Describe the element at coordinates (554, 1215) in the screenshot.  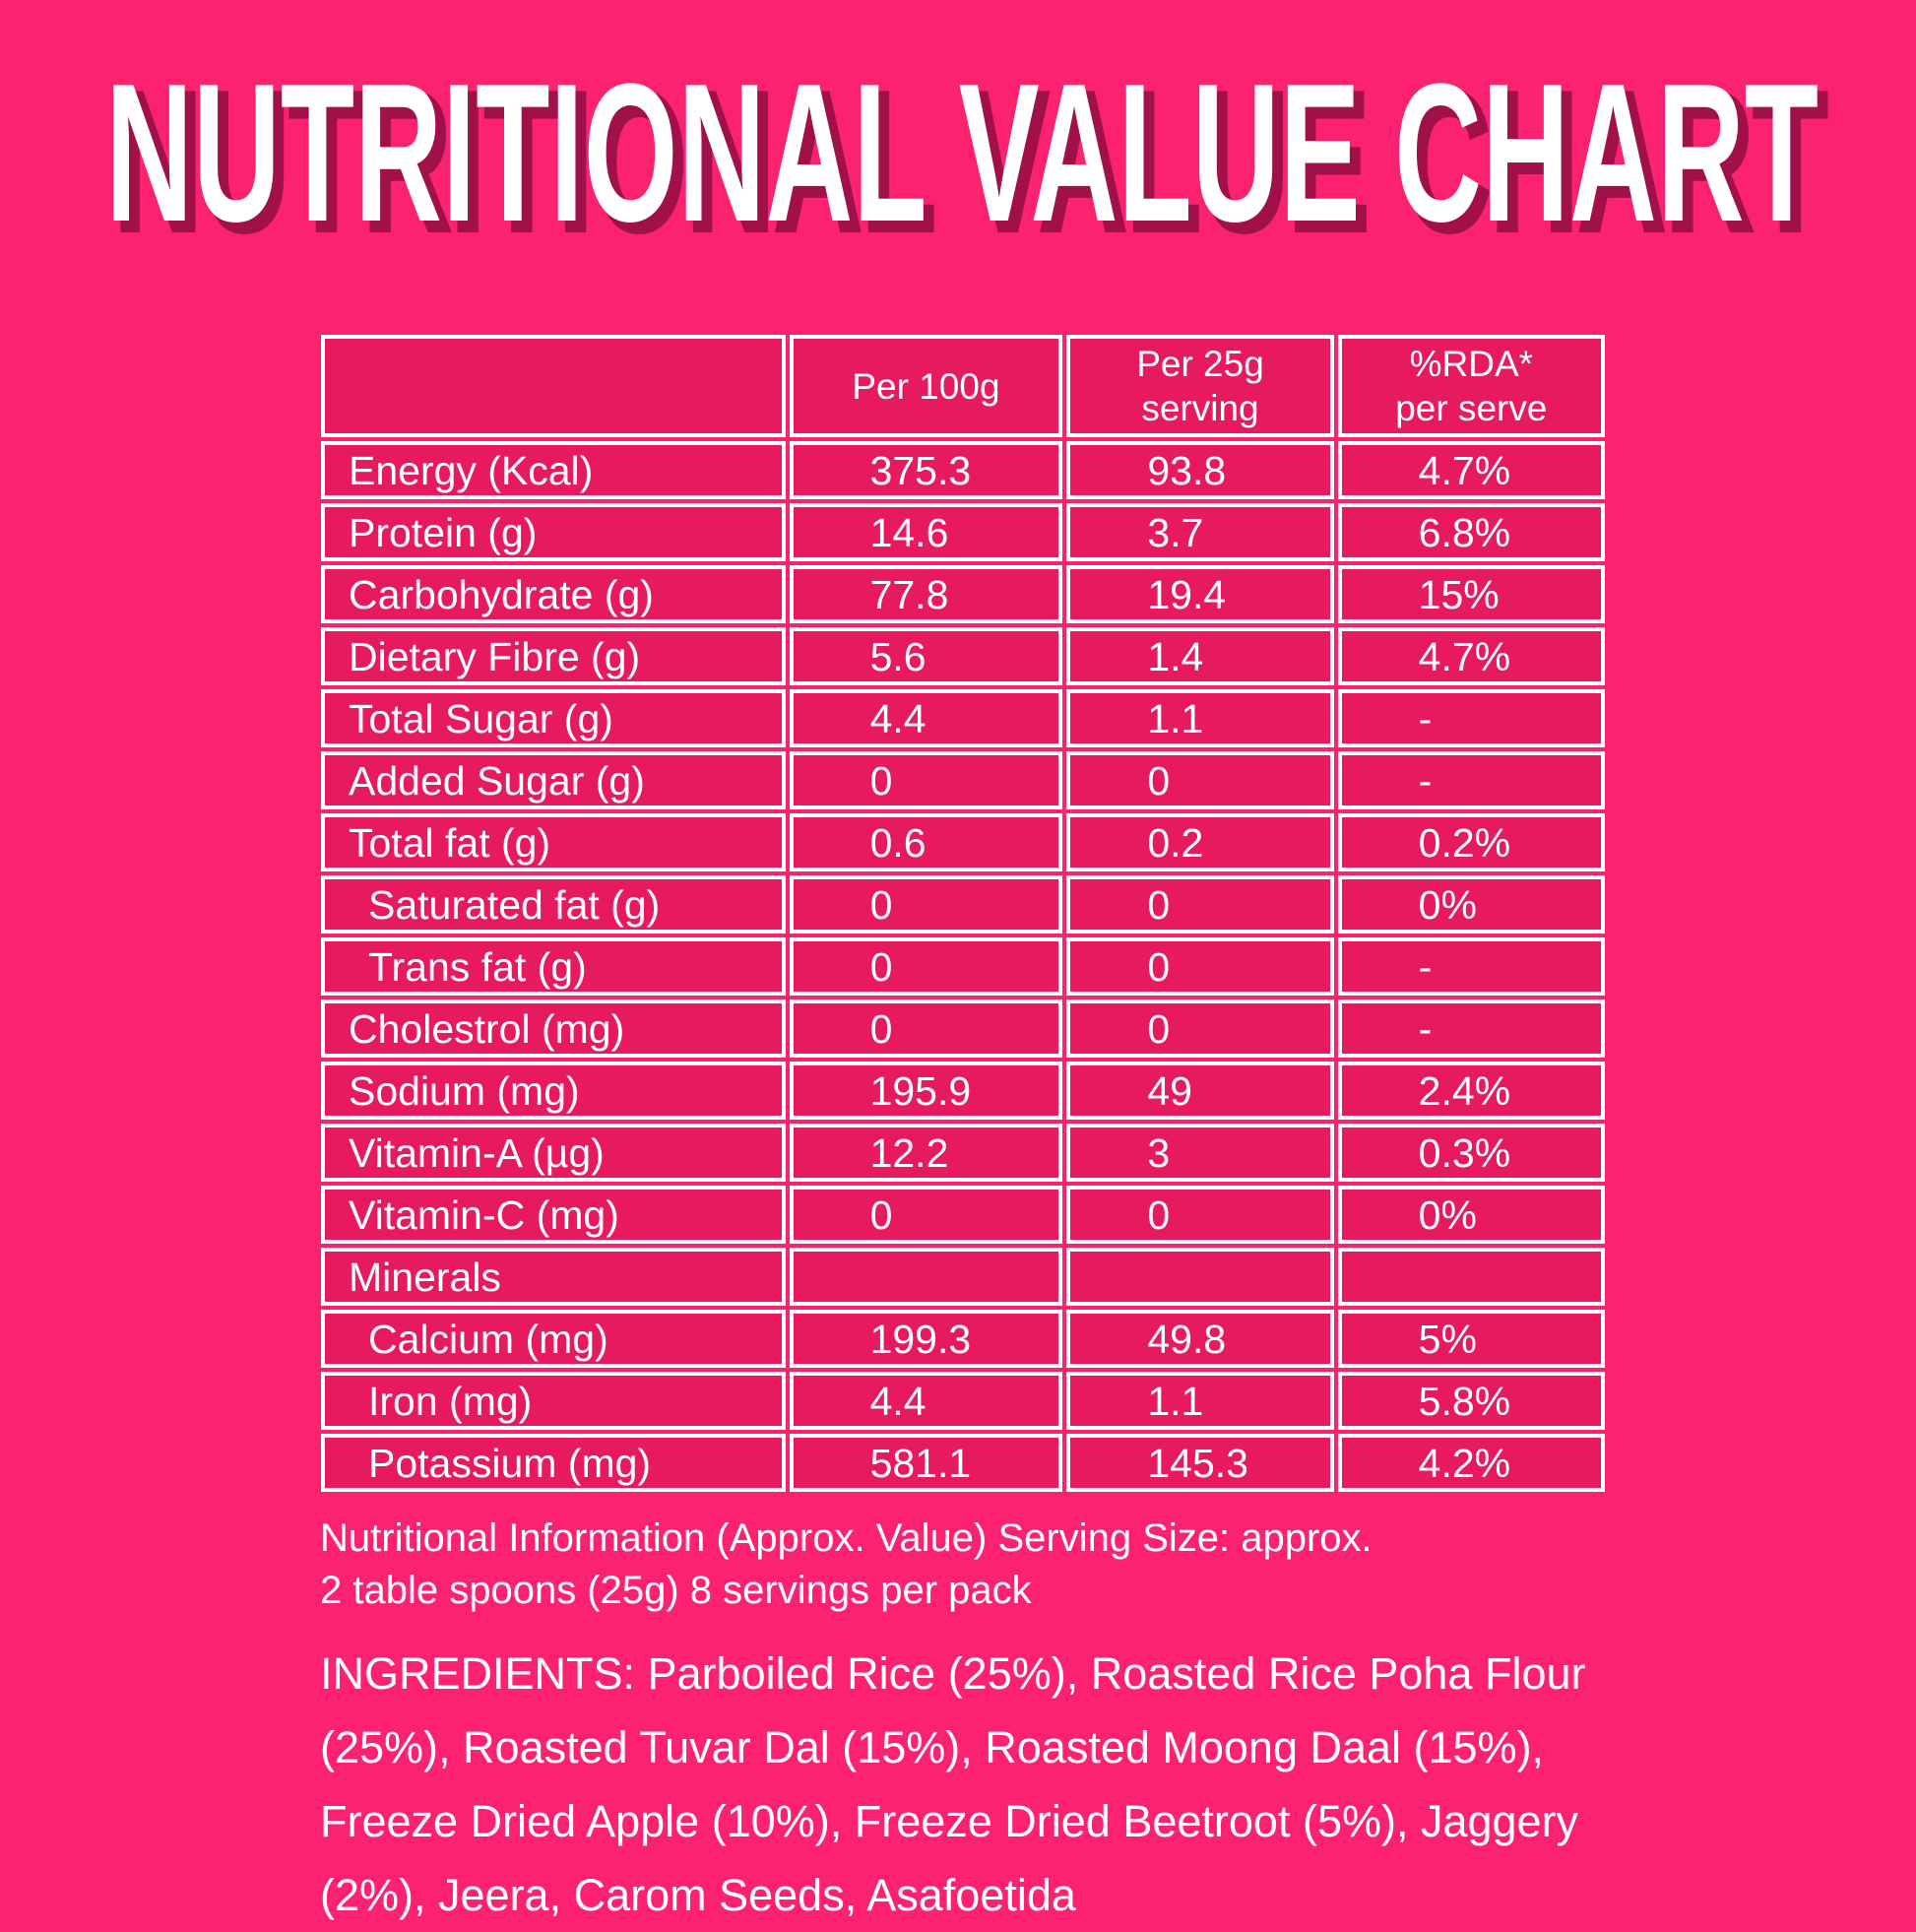
I see `nutrient-label: Vitamin-C (mg)` at that location.